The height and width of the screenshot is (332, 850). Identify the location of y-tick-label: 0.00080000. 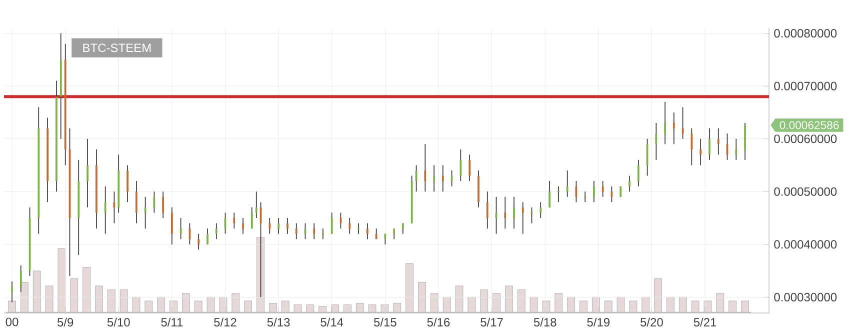
(805, 33).